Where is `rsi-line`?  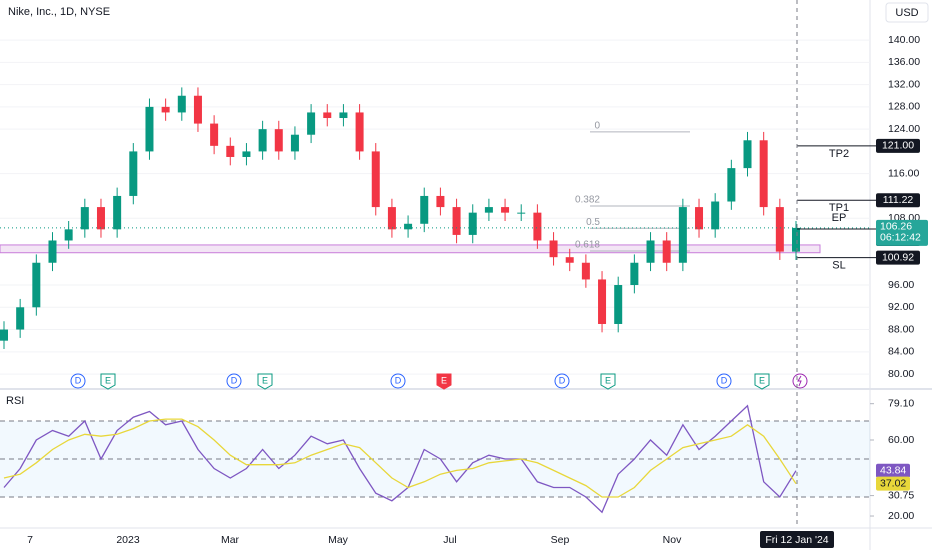
rsi-line is located at coordinates (400, 458).